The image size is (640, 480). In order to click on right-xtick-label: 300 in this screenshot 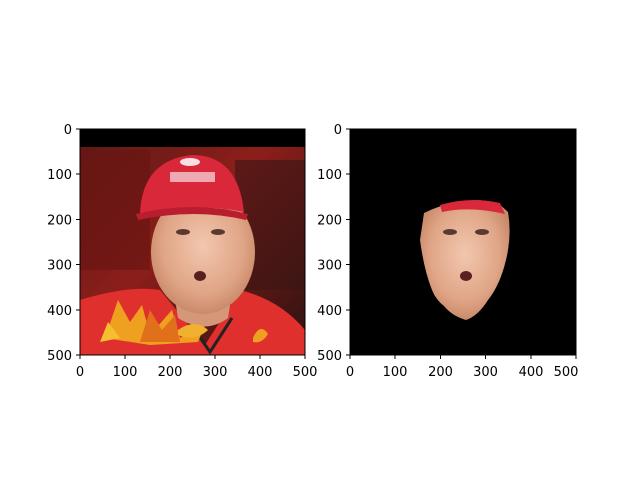, I will do `click(485, 372)`.